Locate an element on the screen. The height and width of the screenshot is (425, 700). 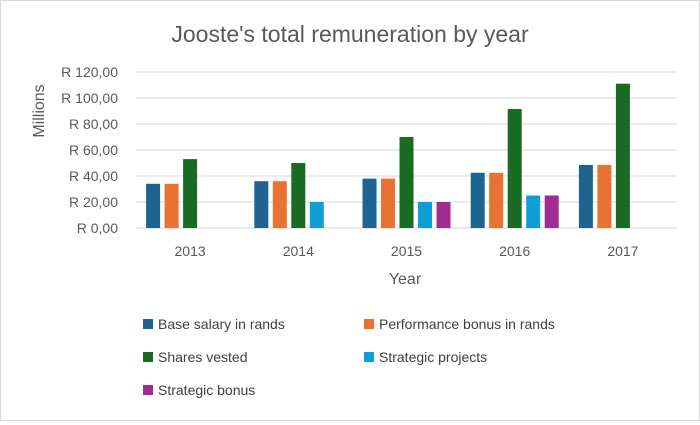
legend-item: Strategic projects is located at coordinates (425, 357).